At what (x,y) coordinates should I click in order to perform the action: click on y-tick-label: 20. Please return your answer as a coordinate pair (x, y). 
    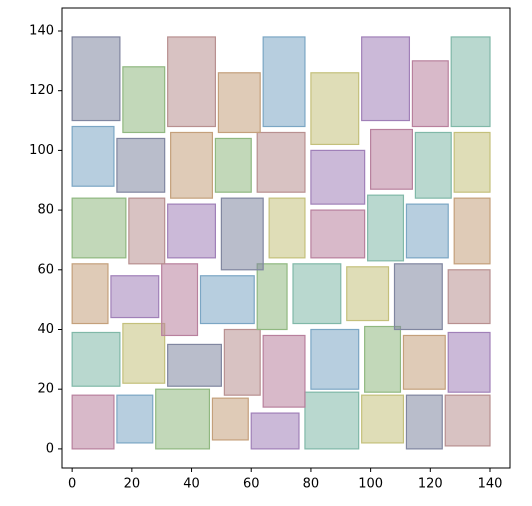
    Looking at the image, I should click on (45, 389).